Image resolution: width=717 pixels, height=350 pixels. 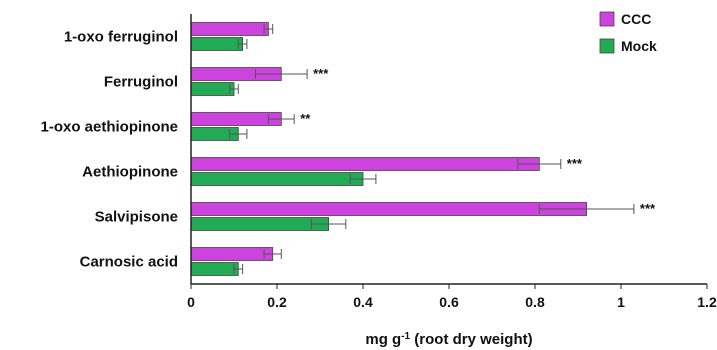 I want to click on category-label-1-oxo-ferruginol: 1-oxo ferruginol, so click(x=121, y=37).